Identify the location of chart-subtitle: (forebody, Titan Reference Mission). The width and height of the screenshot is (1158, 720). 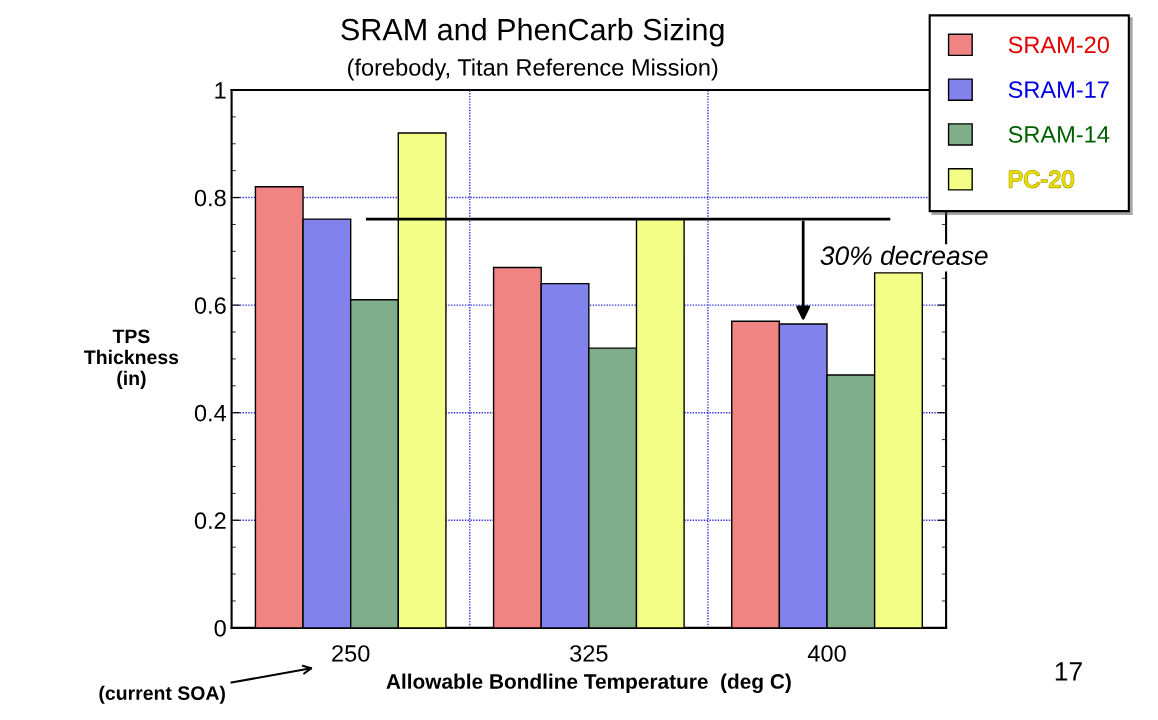
(533, 69).